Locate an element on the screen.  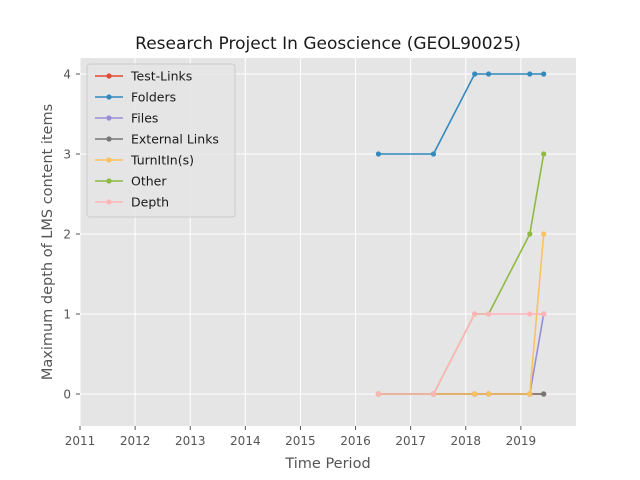
x-tick-label: 2017 is located at coordinates (410, 441).